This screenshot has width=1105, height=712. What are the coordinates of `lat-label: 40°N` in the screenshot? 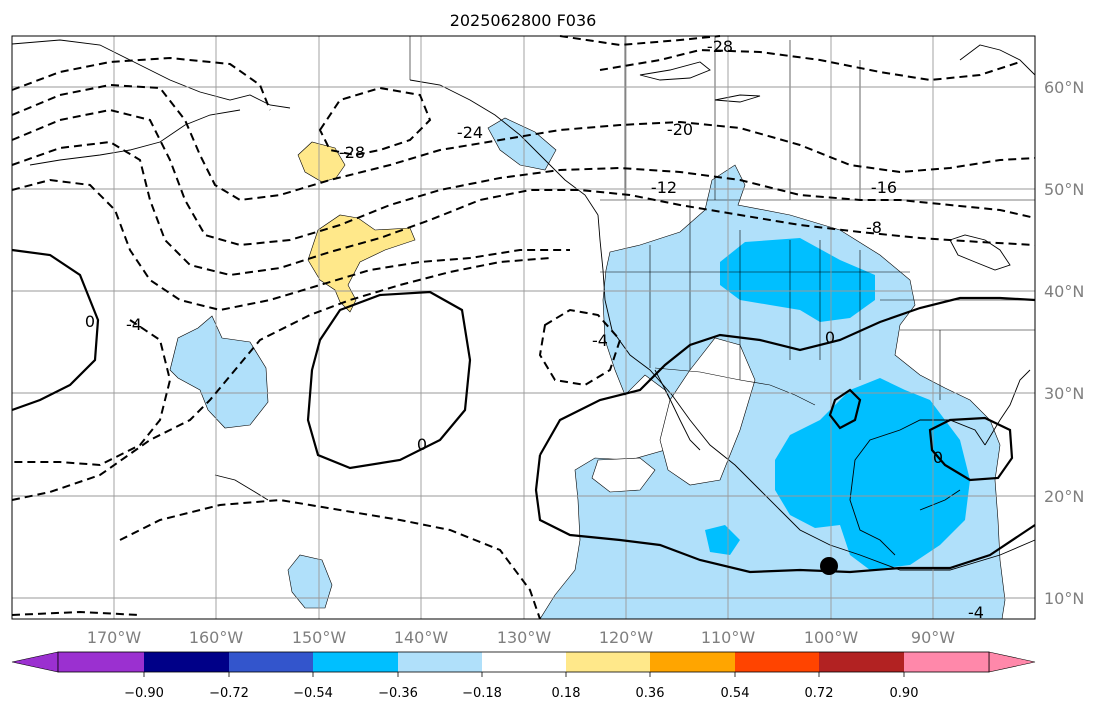 It's located at (1064, 291).